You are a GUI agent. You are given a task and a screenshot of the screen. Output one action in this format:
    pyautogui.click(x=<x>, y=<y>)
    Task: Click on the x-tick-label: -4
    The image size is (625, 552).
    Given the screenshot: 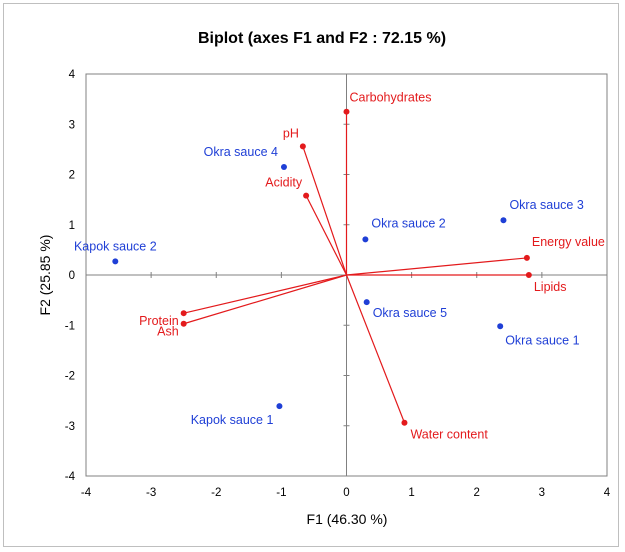 What is the action you would take?
    pyautogui.click(x=86, y=493)
    